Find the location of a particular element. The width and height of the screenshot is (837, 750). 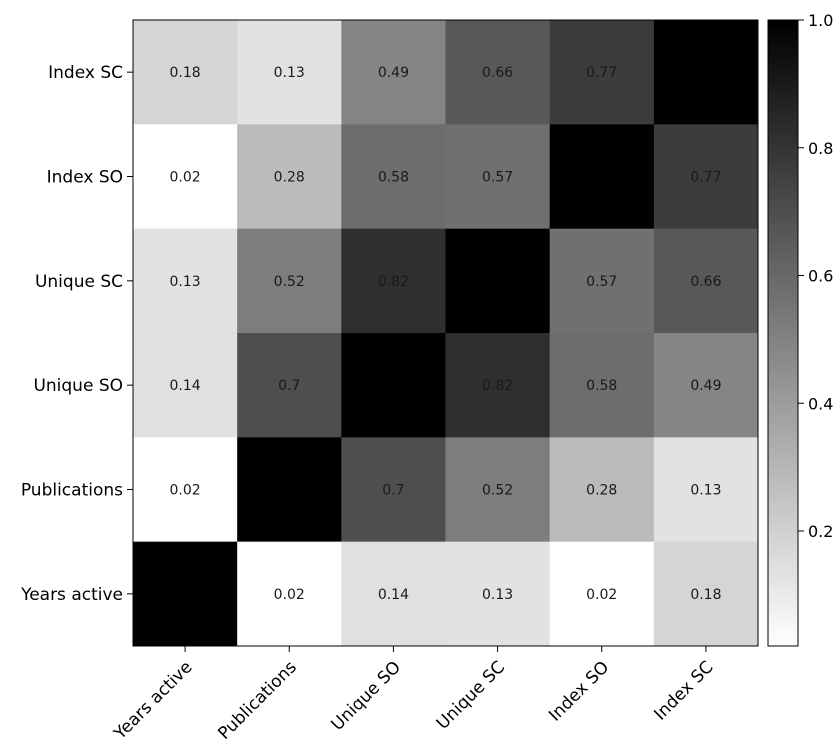

y-tick-label: Index SC is located at coordinates (85, 73).